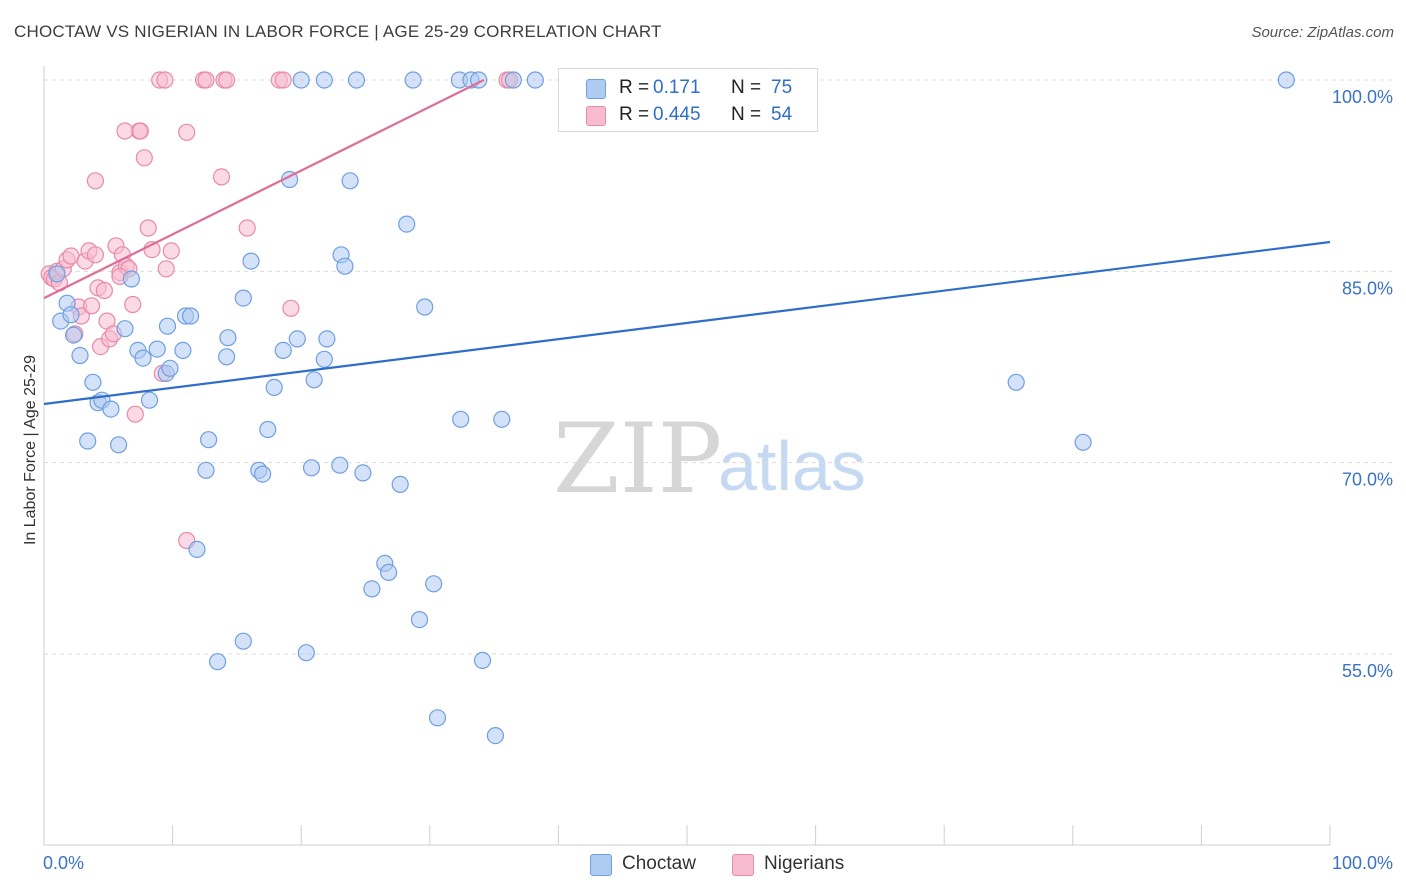 The width and height of the screenshot is (1406, 892). Describe the element at coordinates (596, 89) in the screenshot. I see `choctaw-swatch` at that location.